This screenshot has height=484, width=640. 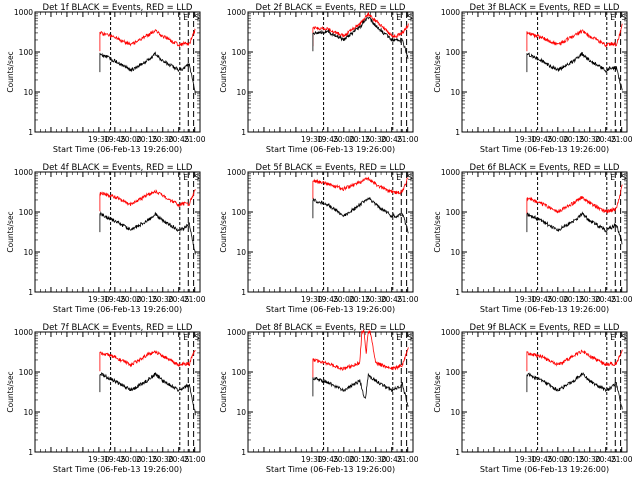 I want to click on panel-title: Det 2f BLACK = Events, RED = LLD, so click(x=331, y=8).